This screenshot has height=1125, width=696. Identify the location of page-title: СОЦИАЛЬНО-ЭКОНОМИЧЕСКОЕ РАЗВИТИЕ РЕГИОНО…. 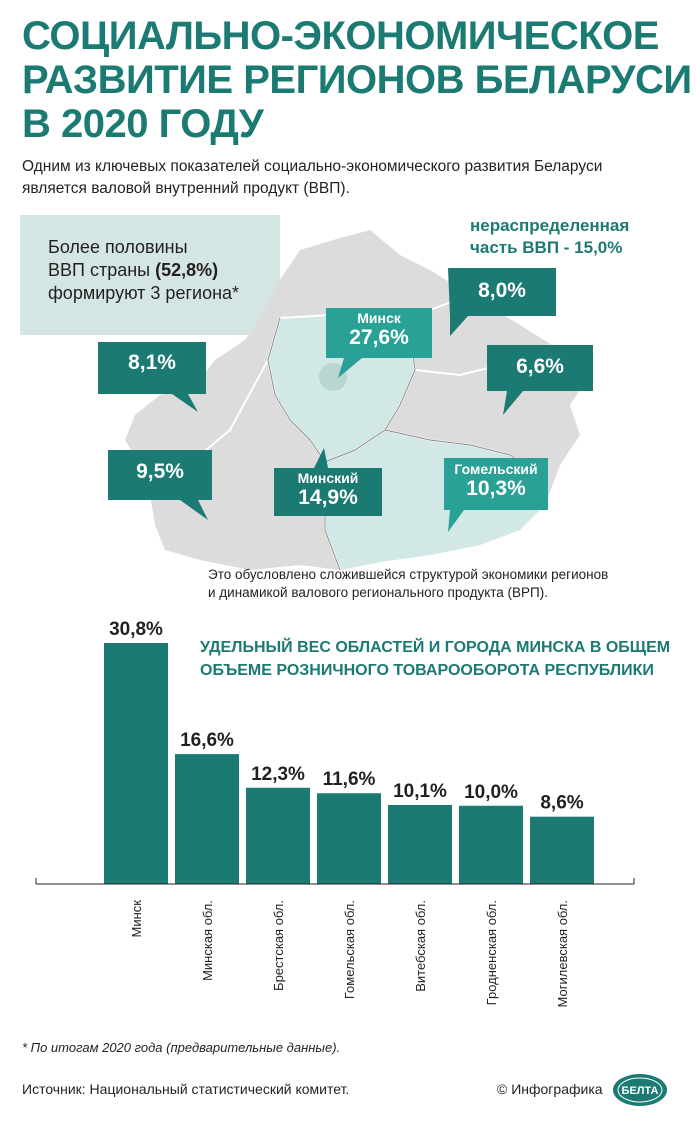
(357, 80).